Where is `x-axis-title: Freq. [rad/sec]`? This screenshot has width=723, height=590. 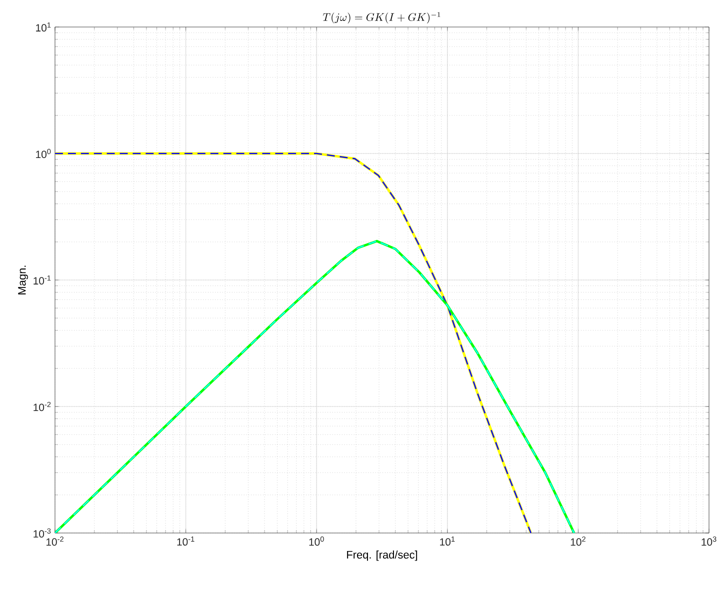 x-axis-title: Freq. [rad/sec] is located at coordinates (382, 555).